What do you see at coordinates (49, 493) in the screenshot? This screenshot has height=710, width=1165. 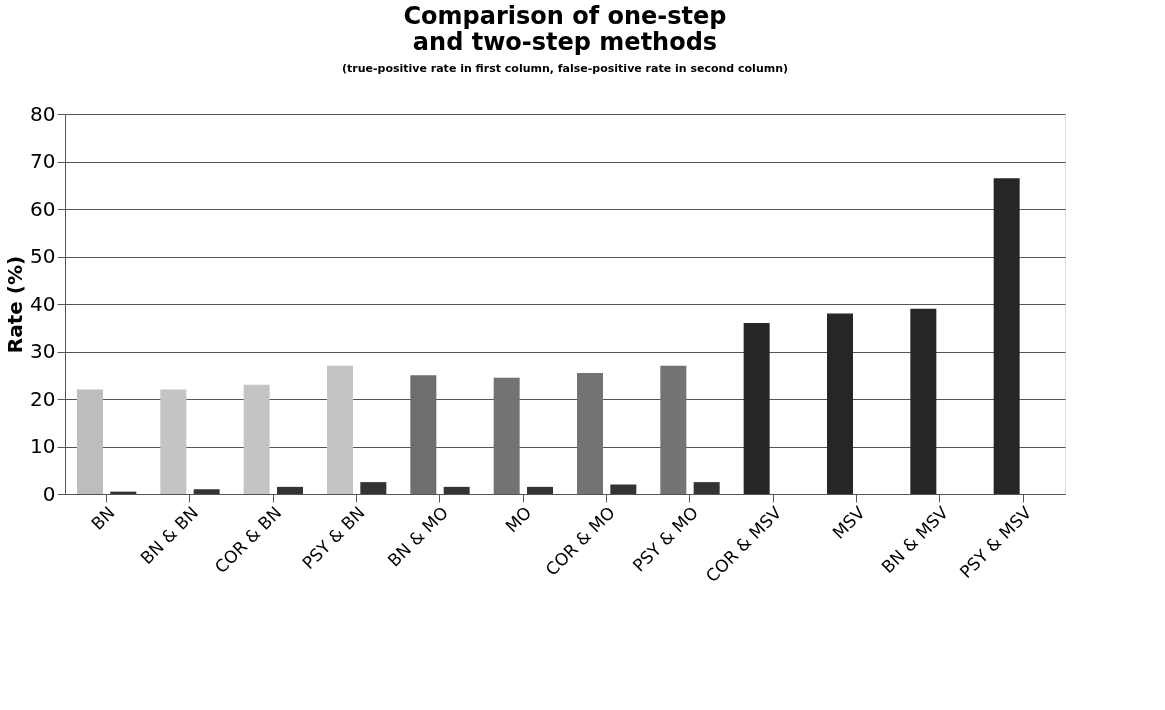 I see `y-tick-label: 0` at bounding box center [49, 493].